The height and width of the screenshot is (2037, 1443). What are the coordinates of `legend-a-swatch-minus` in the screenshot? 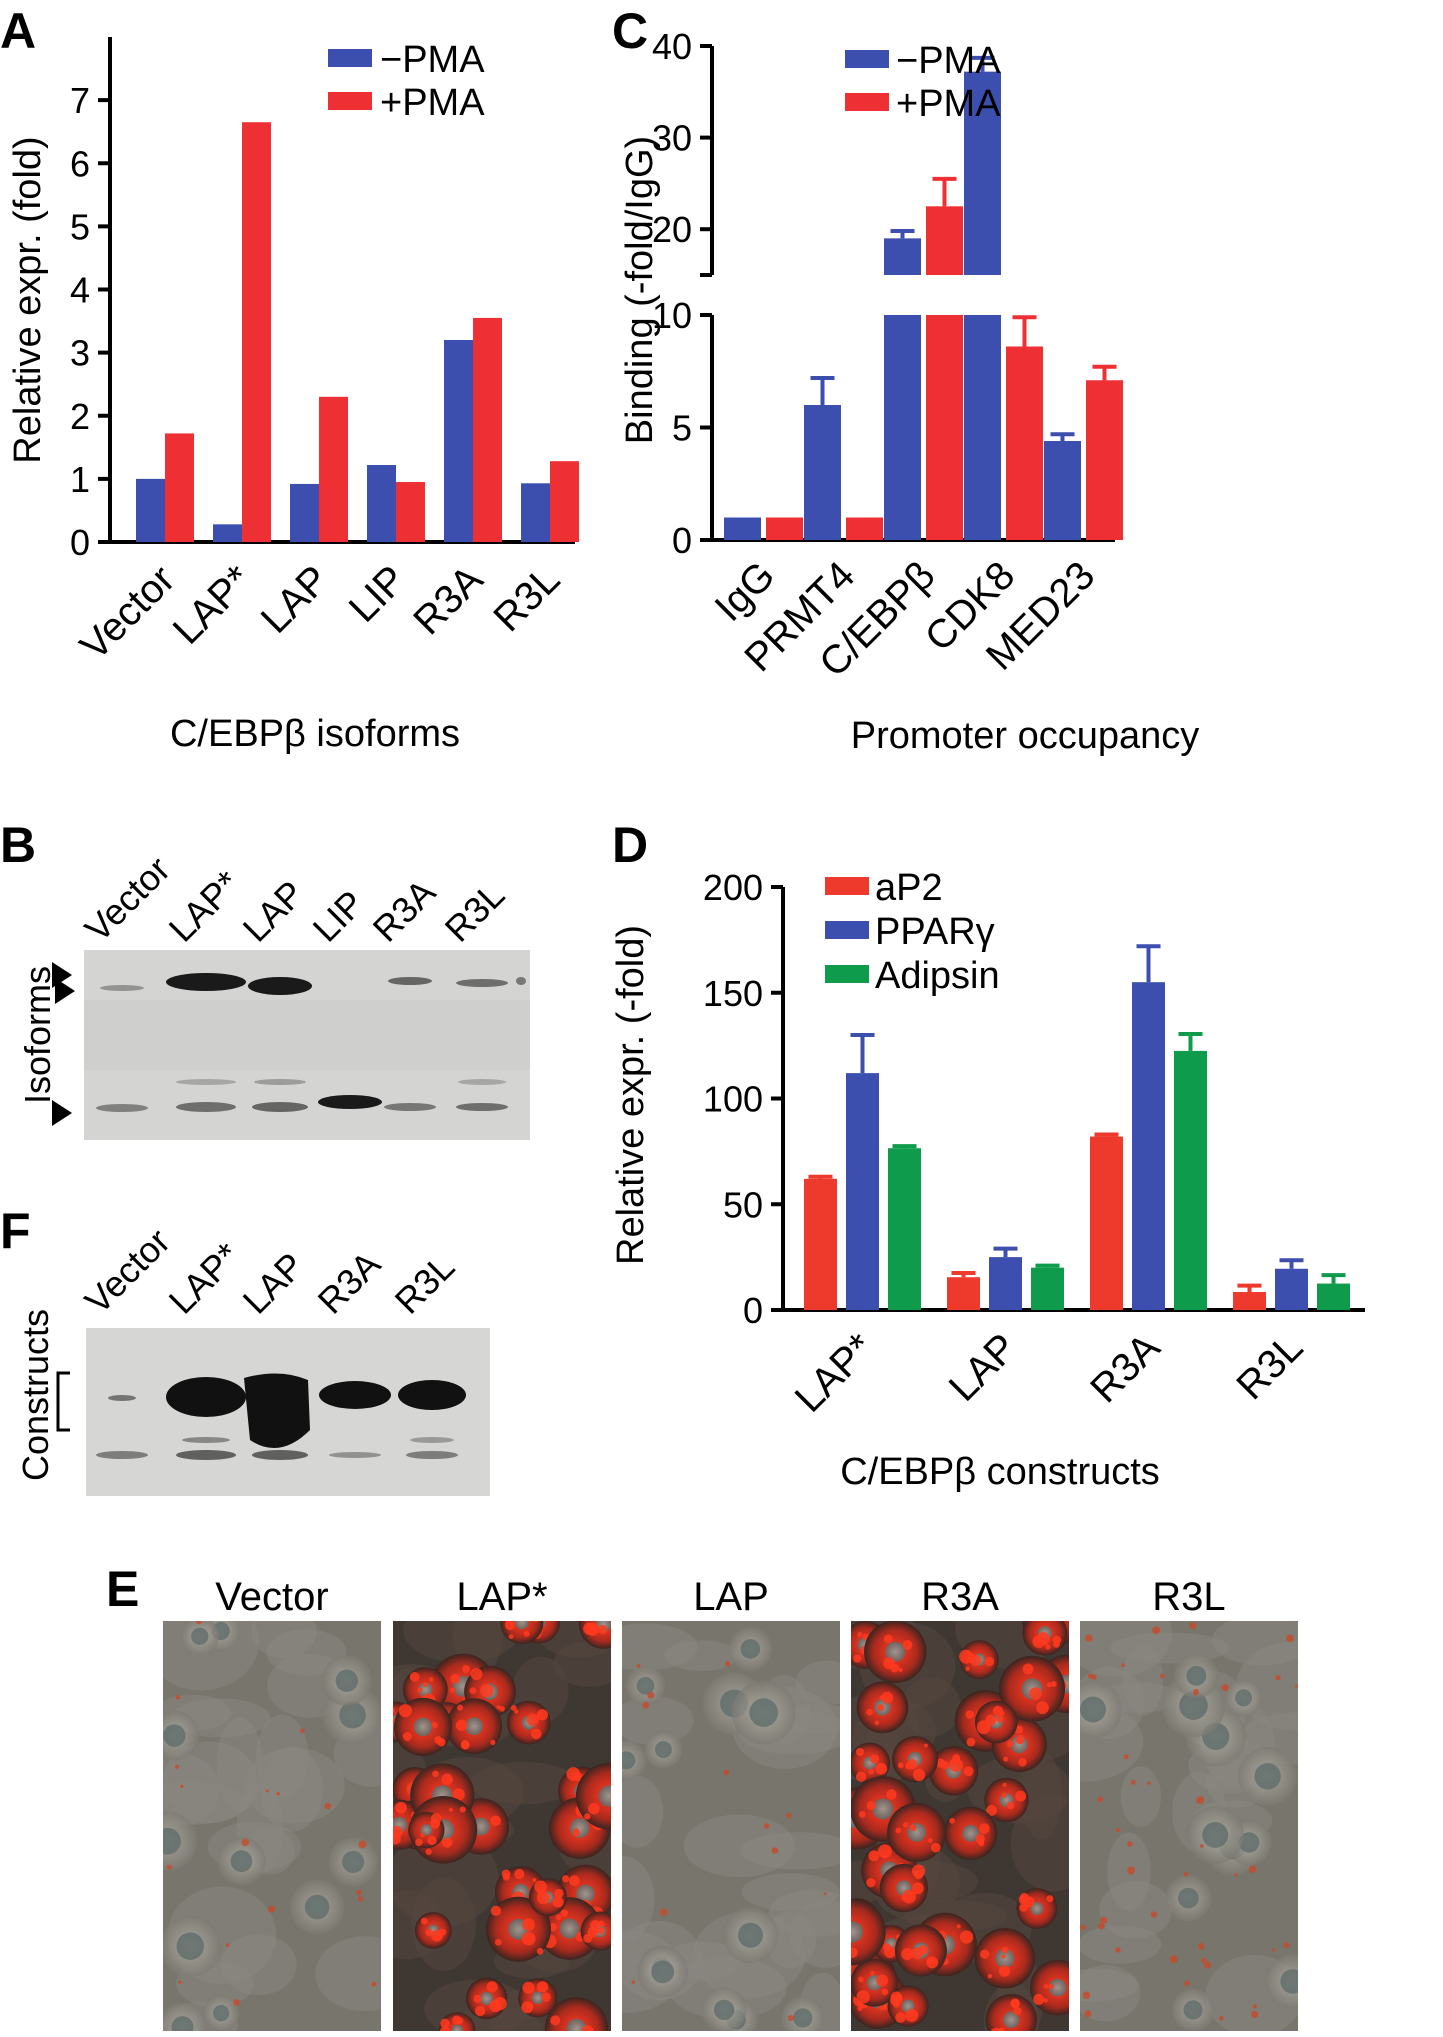 It's located at (350, 58).